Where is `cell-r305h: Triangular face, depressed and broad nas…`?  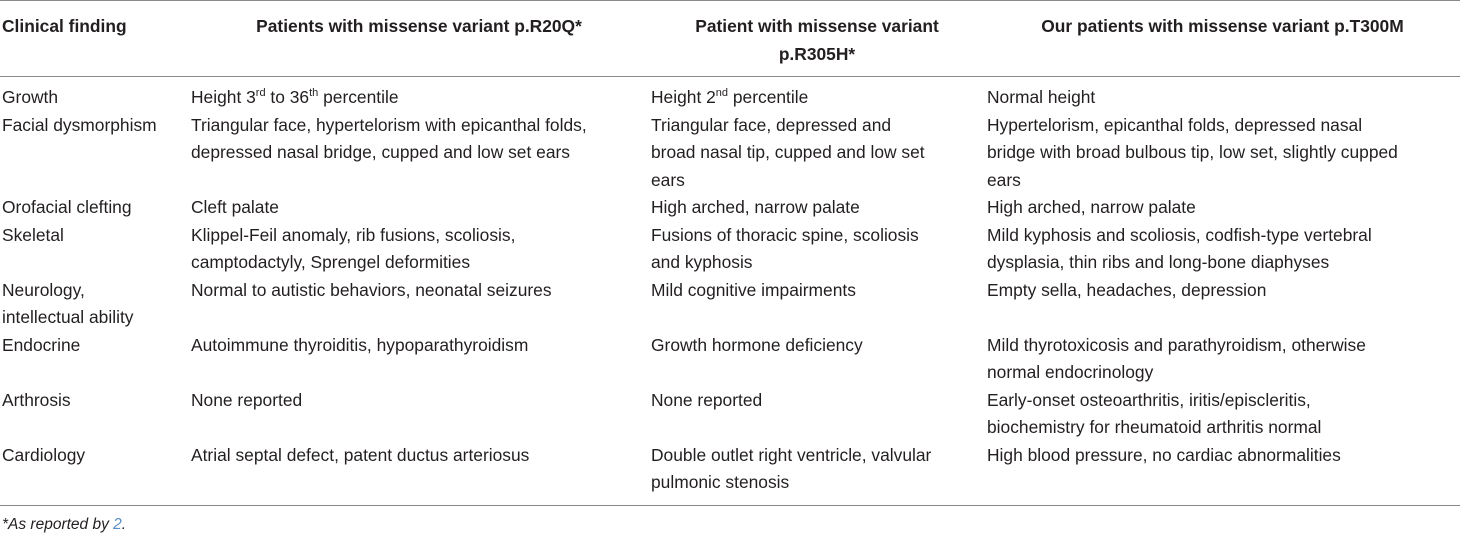 cell-r305h: Triangular face, depressed and broad nas… is located at coordinates (817, 153).